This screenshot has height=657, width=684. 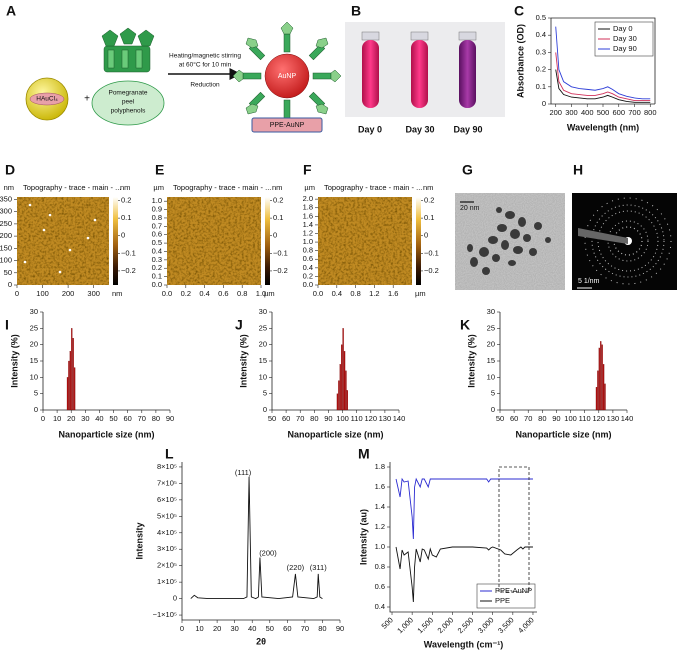 I want to click on x-tick-label: 0.8, so click(x=242, y=293).